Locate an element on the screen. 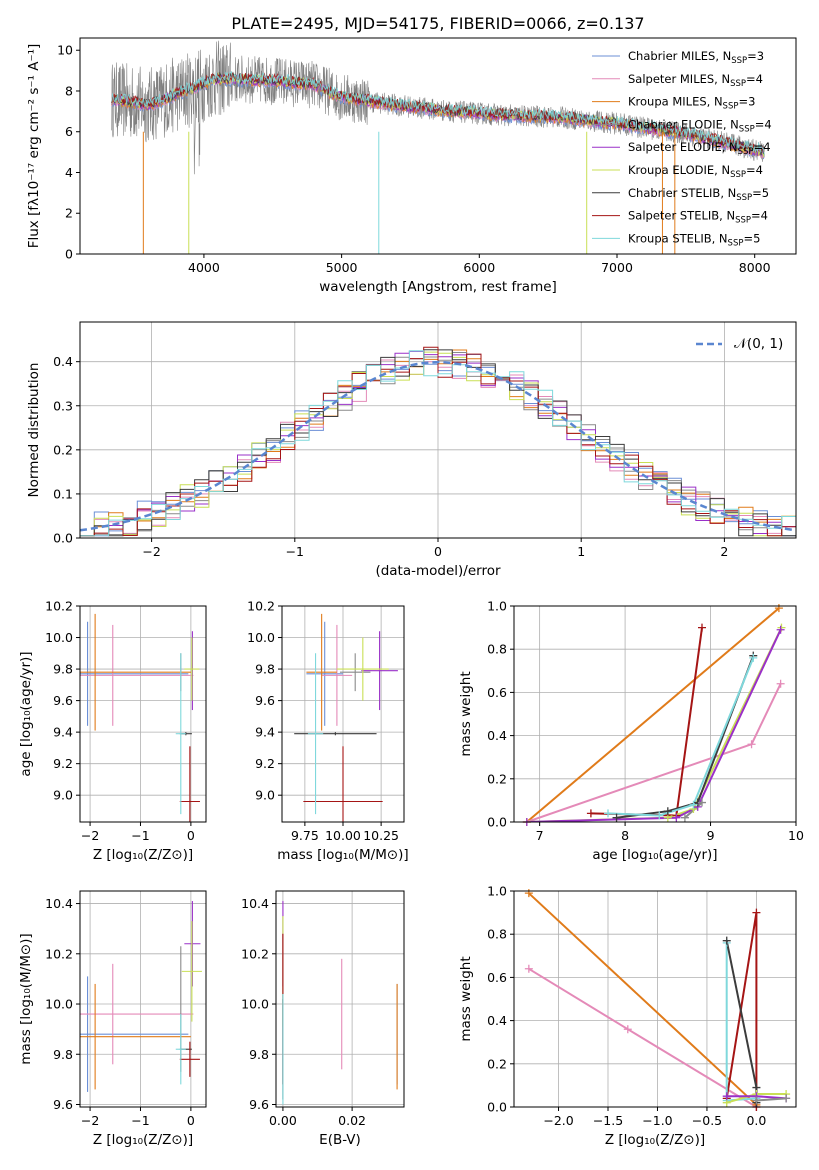 The image size is (819, 1170). z-age-ytick-label: 9.4 is located at coordinates (63, 732).